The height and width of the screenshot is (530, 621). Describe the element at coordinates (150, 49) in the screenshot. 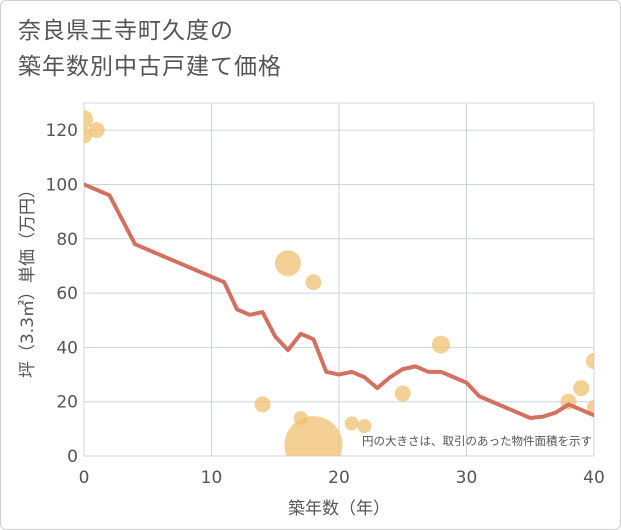

I see `chart-title: 奈良県王寺町久度の 築年数別中古戸建て価格` at that location.